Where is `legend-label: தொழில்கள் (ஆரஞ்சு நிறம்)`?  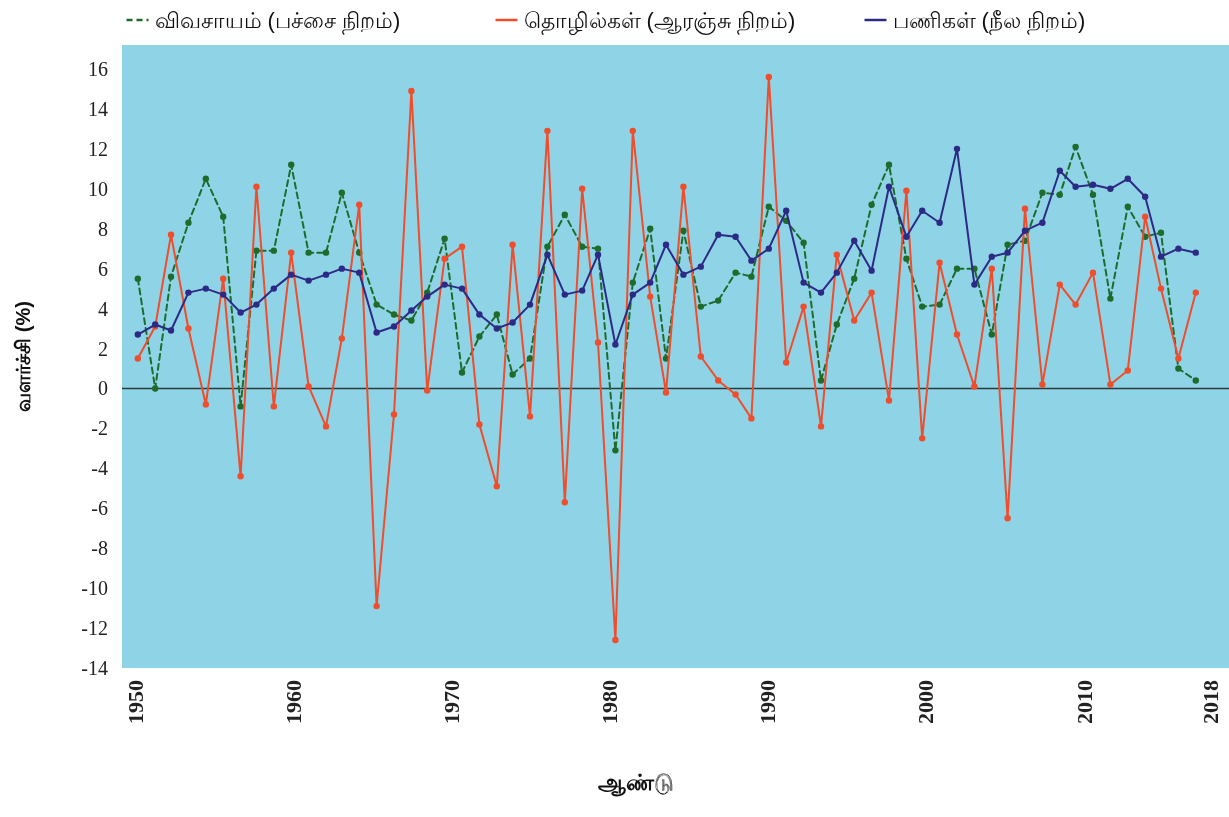
legend-label: தொழில்கள் (ஆரஞ்சு நிறம்) is located at coordinates (659, 21).